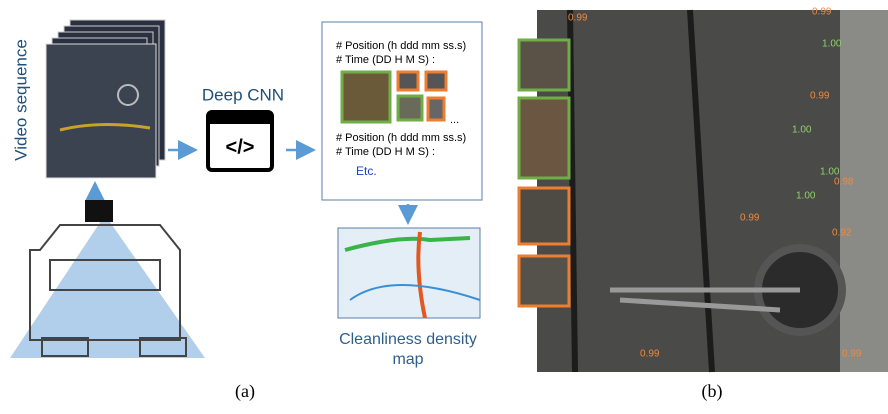 This screenshot has width=888, height=414. I want to click on video-stack, so click(105, 99).